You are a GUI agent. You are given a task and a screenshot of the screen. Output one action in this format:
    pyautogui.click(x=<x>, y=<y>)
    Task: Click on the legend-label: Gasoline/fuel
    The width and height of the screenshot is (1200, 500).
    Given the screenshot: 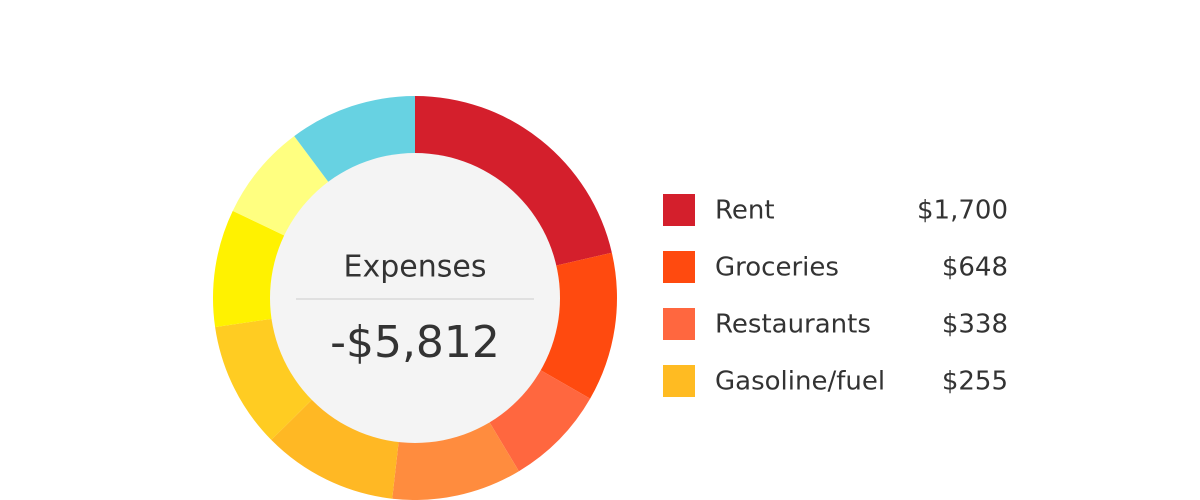 What is the action you would take?
    pyautogui.click(x=800, y=382)
    